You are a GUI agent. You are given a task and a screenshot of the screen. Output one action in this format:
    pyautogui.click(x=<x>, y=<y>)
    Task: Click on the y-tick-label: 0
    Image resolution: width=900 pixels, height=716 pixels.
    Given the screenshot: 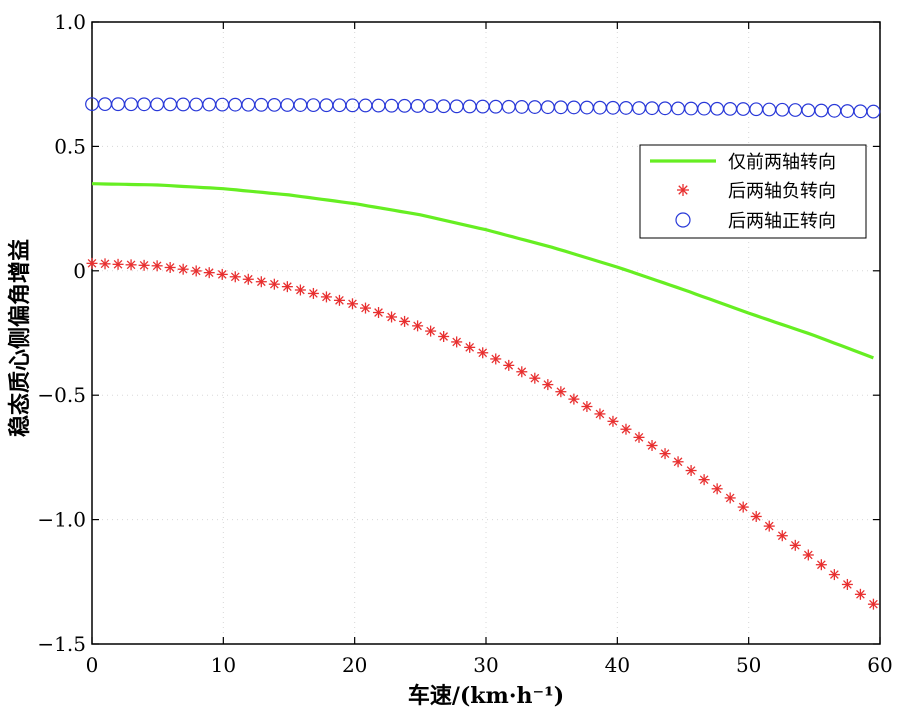 What is the action you would take?
    pyautogui.click(x=79, y=271)
    